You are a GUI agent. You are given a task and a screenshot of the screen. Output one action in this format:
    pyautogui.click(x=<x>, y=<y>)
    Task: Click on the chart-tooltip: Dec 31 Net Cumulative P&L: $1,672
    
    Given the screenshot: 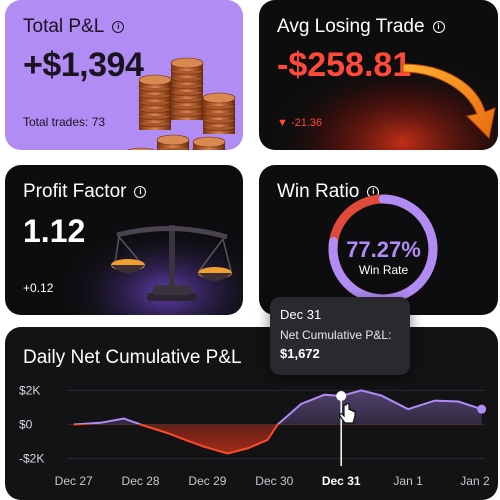 What is the action you would take?
    pyautogui.click(x=340, y=336)
    